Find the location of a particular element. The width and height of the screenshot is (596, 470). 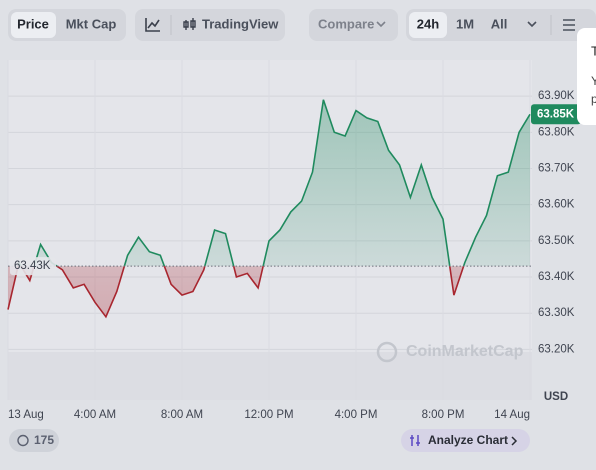

x-tick-label: 13 Aug is located at coordinates (26, 415).